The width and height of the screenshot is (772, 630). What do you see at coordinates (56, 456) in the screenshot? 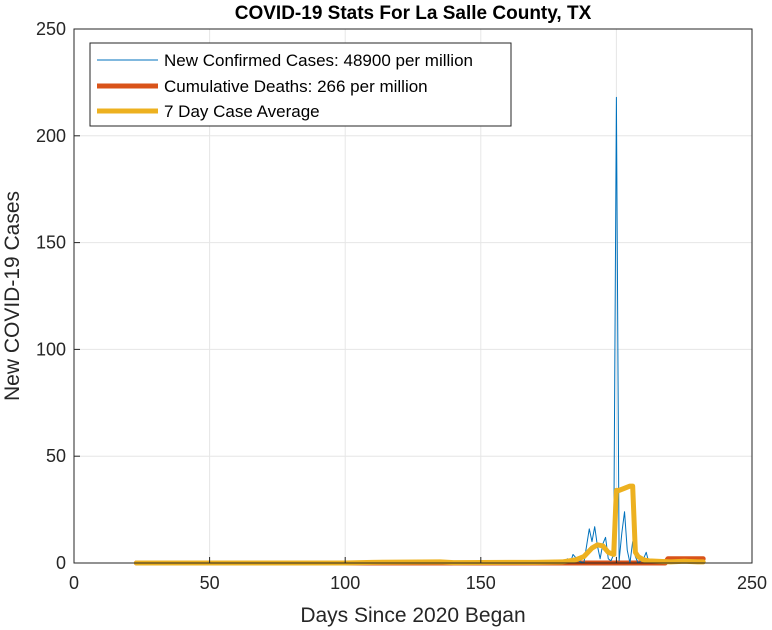
I see `y-tick-label: 50` at bounding box center [56, 456].